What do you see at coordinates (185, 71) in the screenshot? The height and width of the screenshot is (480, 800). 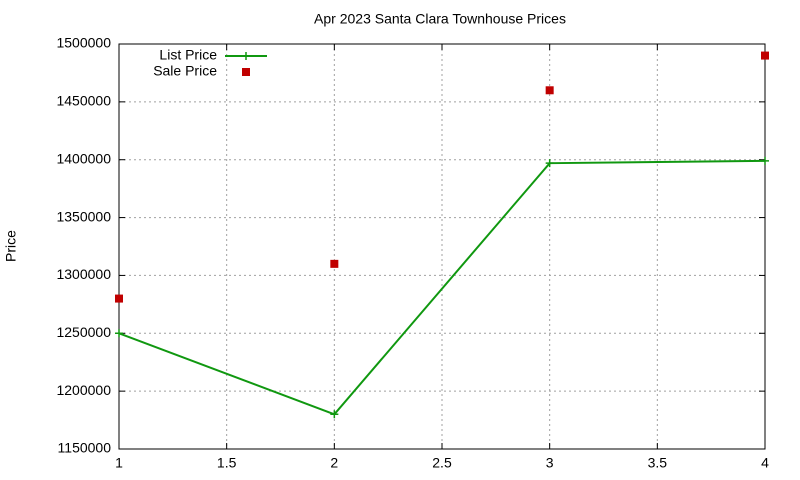 I see `legend-label: Sale Price` at bounding box center [185, 71].